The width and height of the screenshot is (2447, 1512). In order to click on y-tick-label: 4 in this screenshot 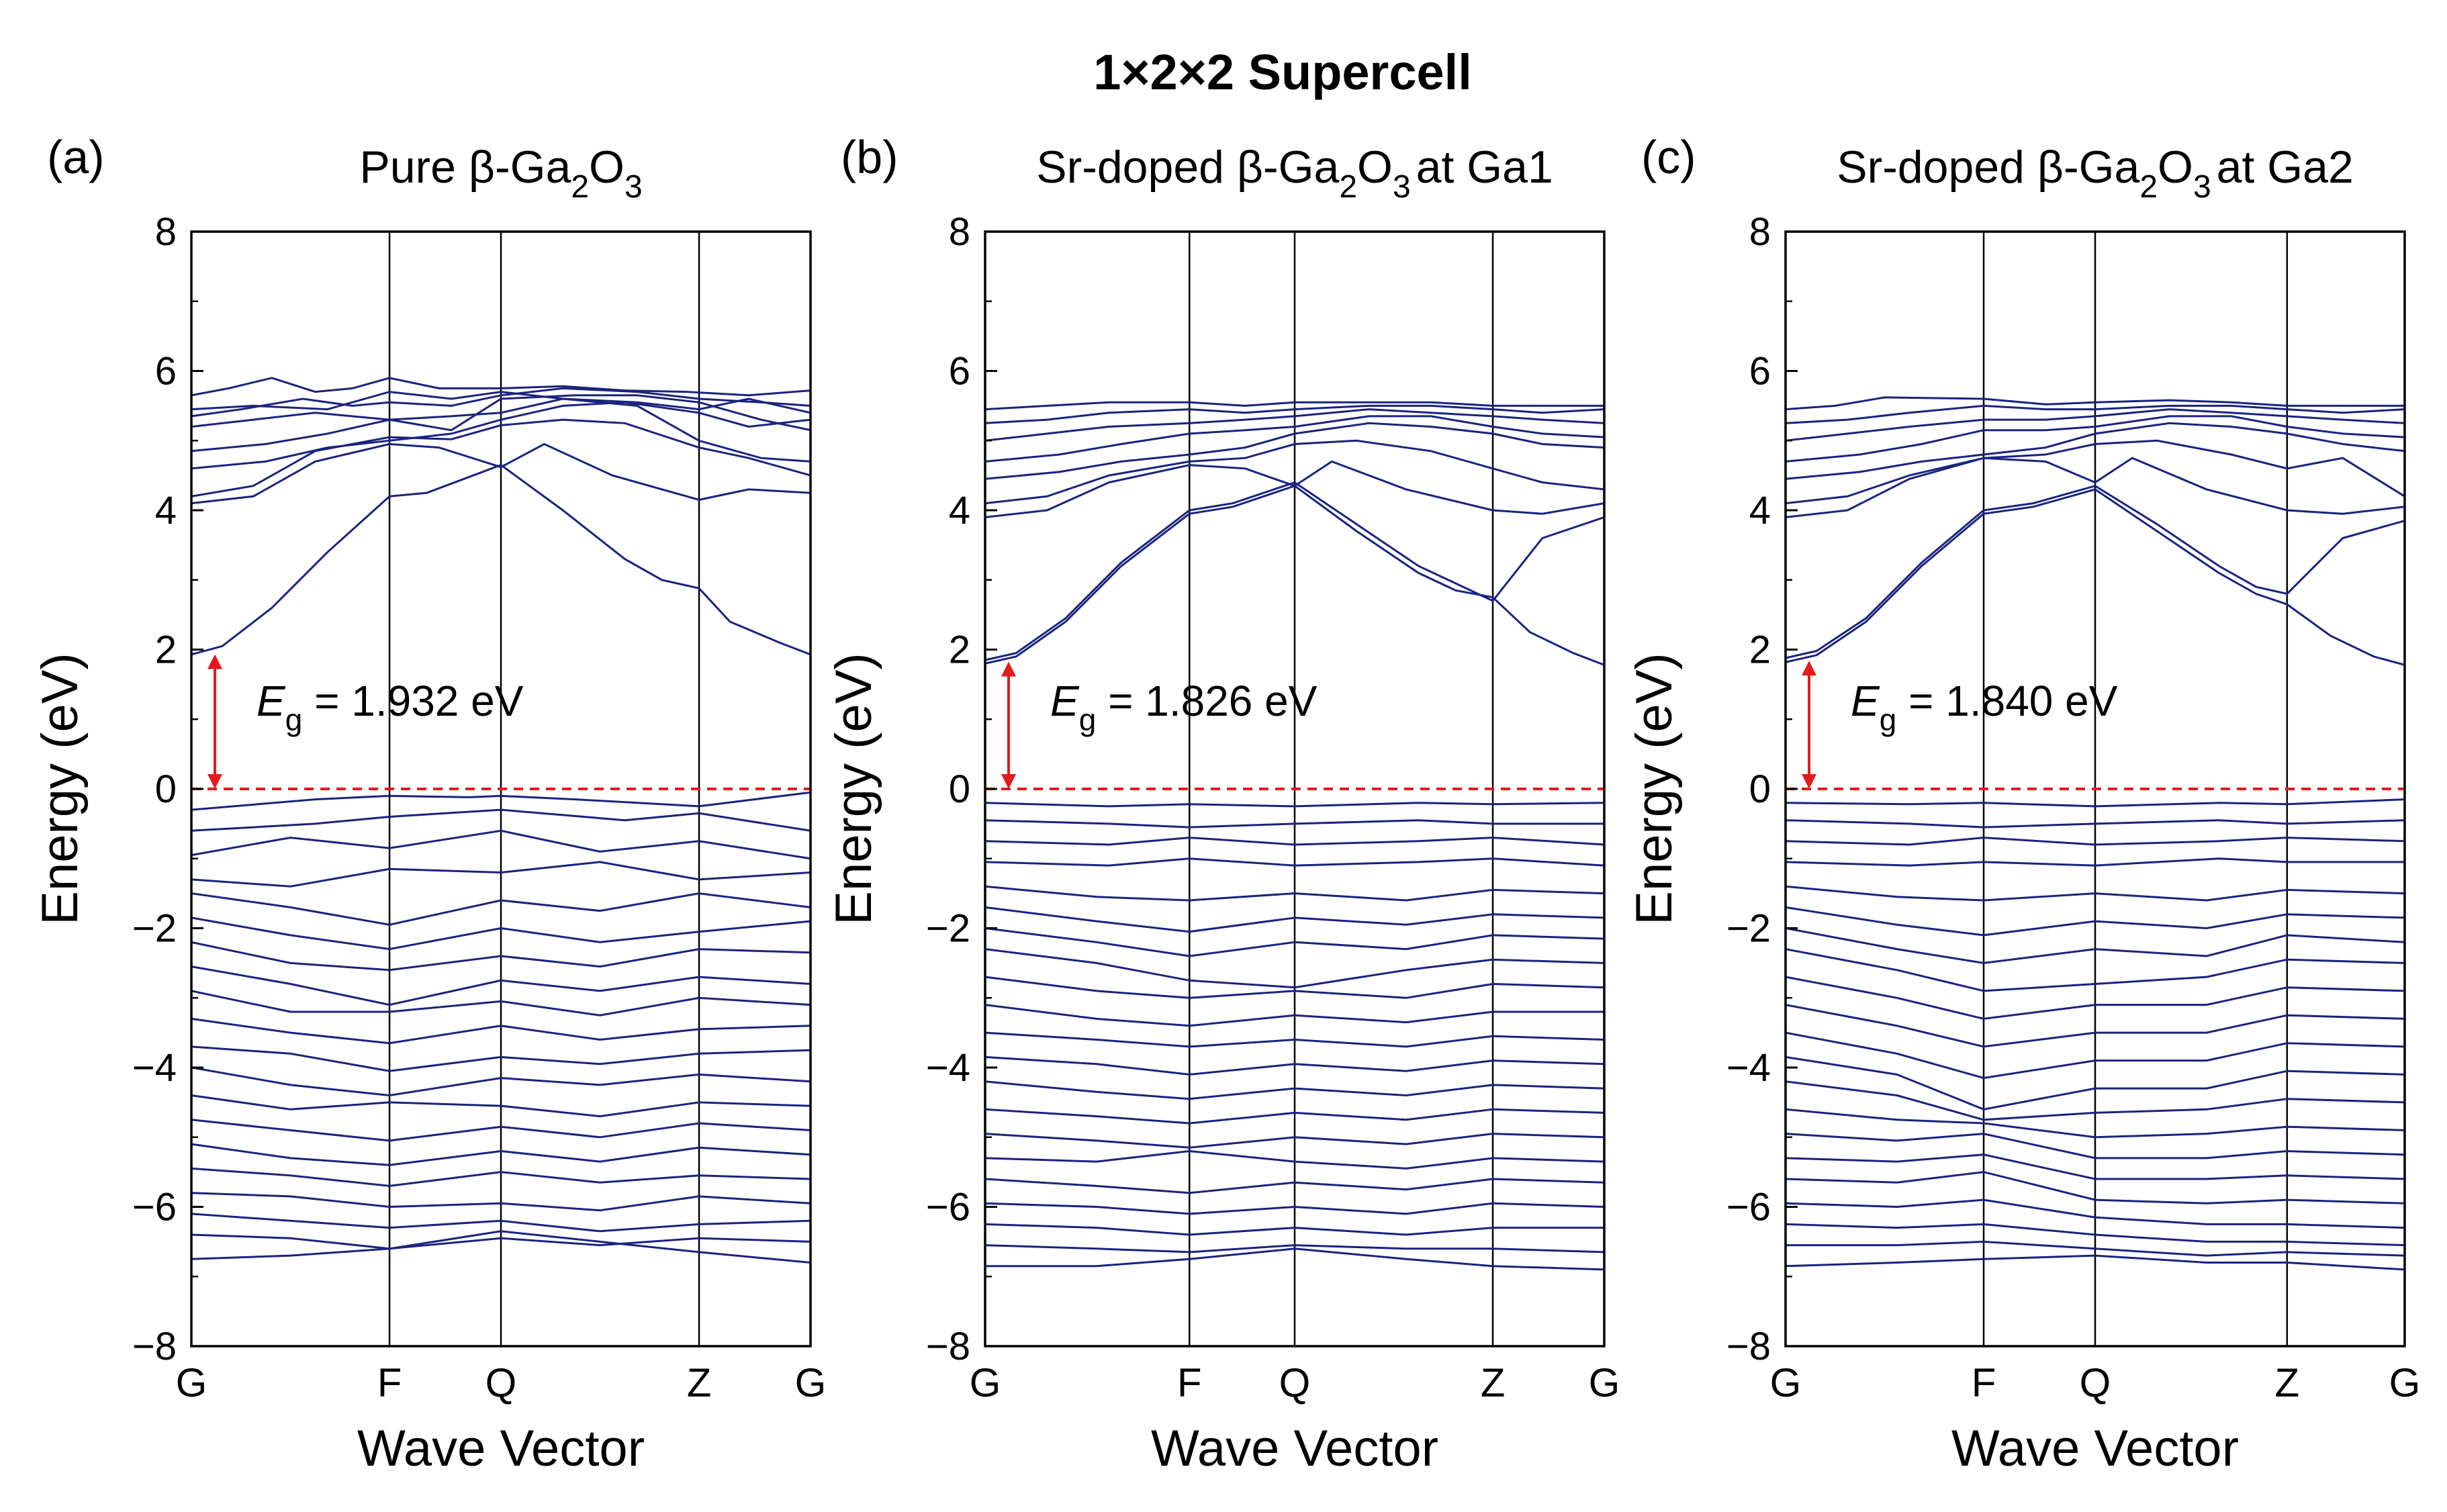, I will do `click(166, 510)`.